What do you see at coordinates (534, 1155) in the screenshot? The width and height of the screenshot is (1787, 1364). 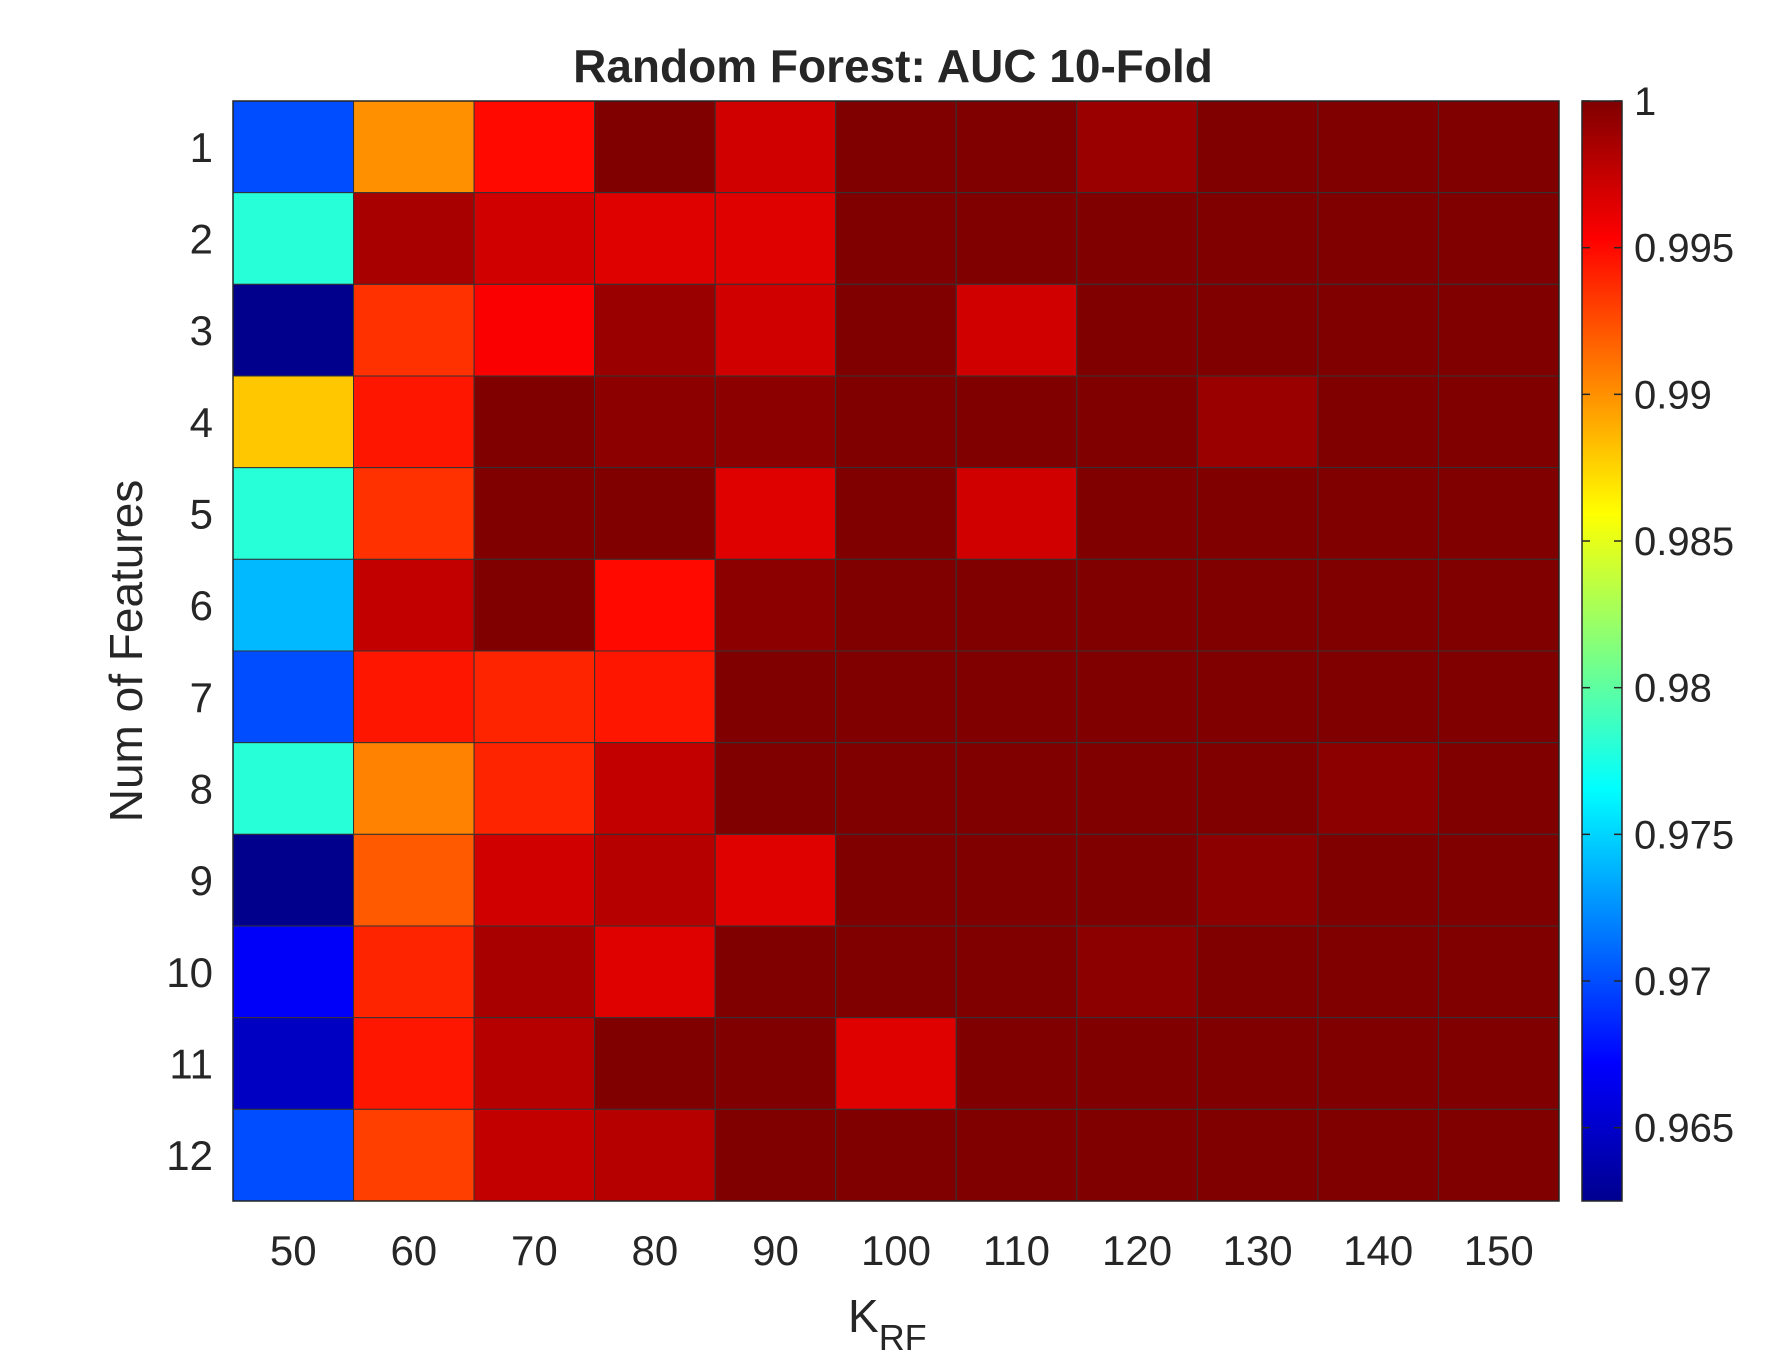 I see `heatmap-cell-r12-c70` at bounding box center [534, 1155].